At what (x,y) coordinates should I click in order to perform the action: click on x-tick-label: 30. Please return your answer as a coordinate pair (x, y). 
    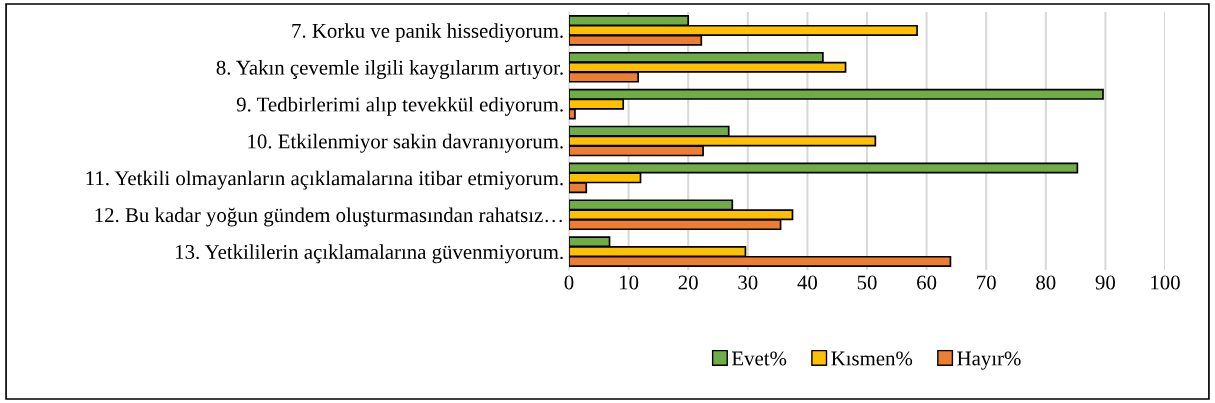
    Looking at the image, I should click on (748, 282).